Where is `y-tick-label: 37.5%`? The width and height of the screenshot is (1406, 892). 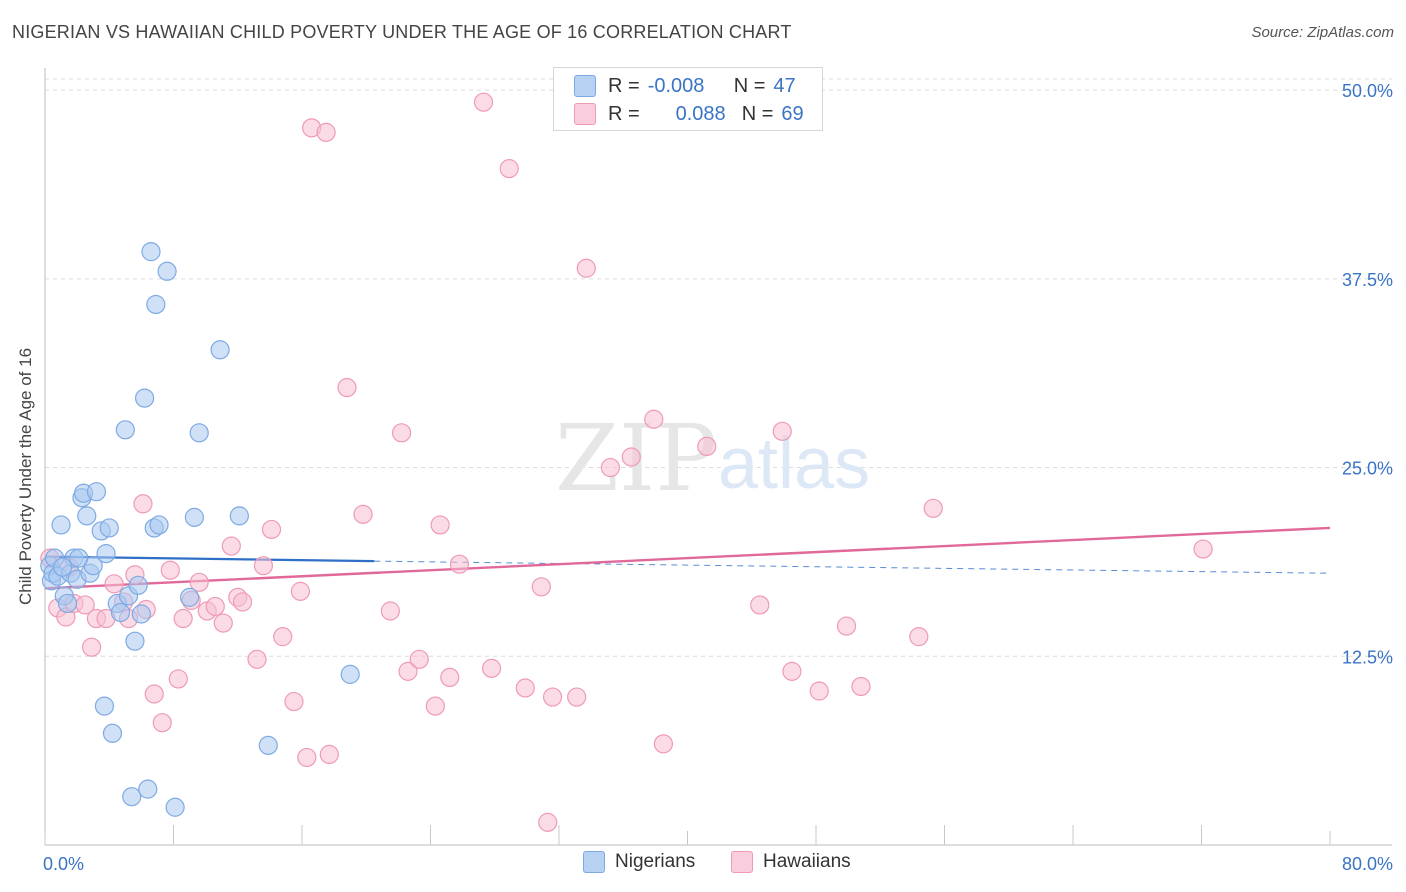
y-tick-label: 37.5% is located at coordinates (1367, 280).